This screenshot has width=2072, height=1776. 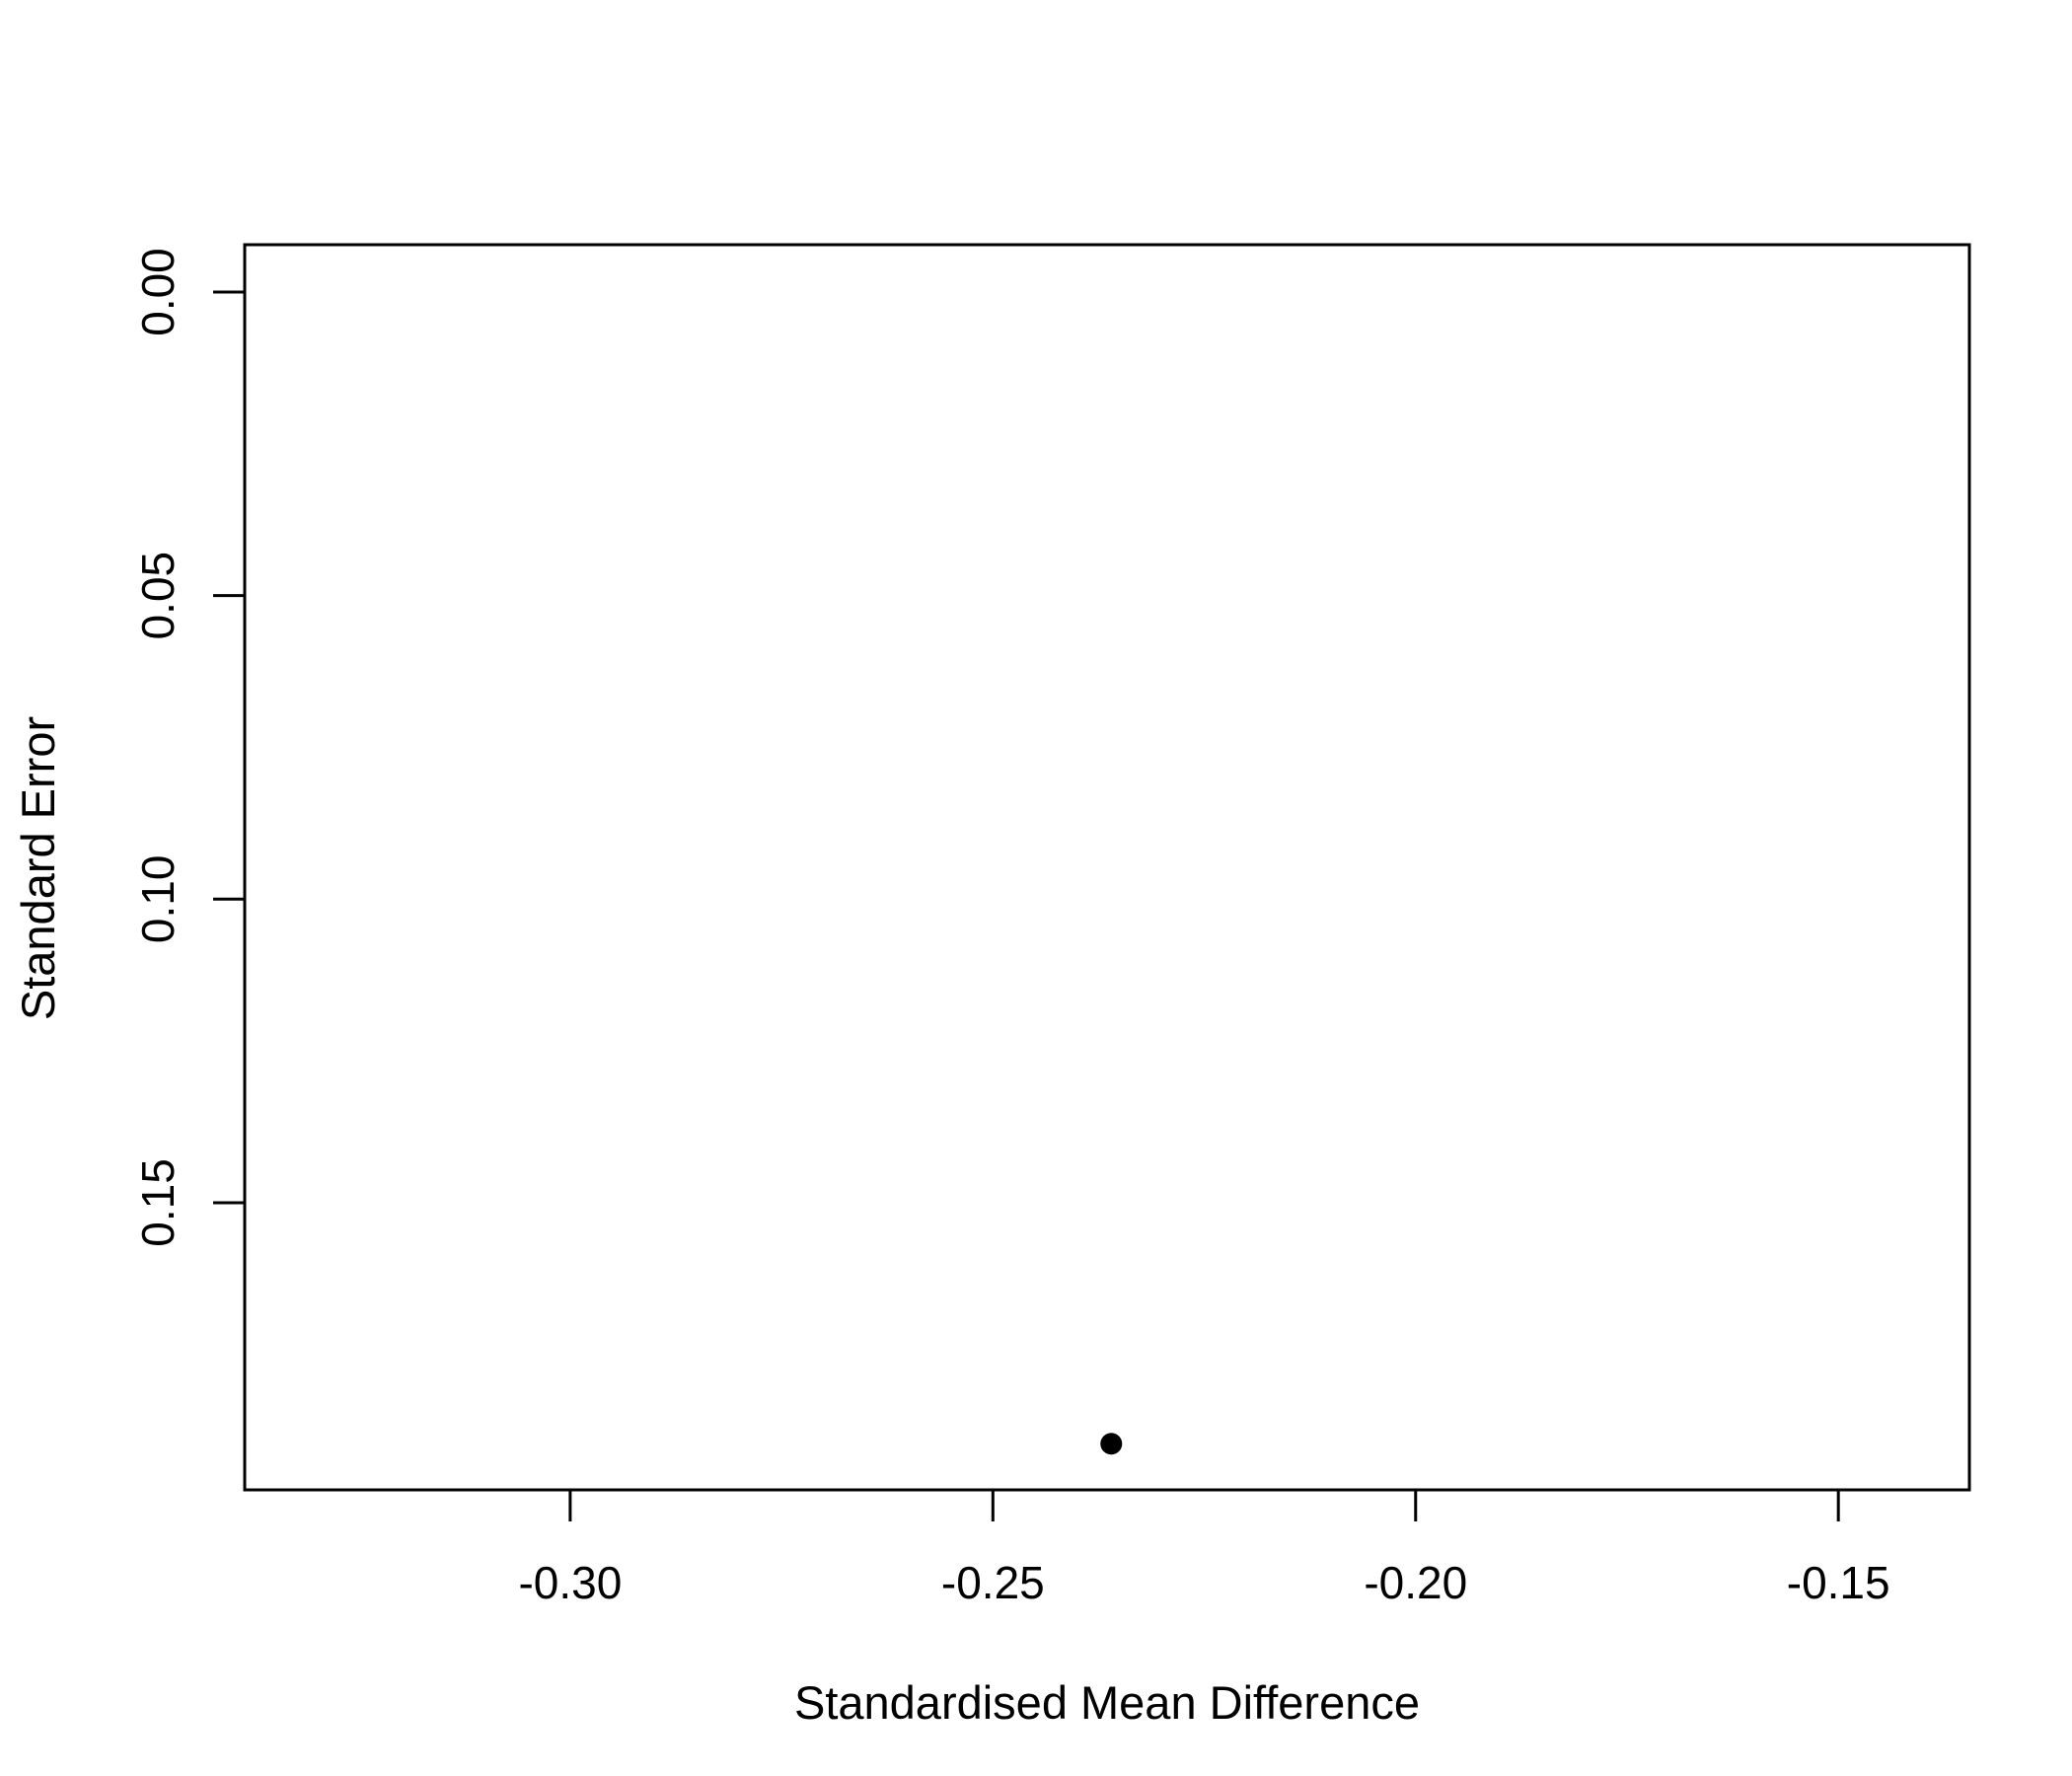 I want to click on data-point, so click(x=1112, y=1444).